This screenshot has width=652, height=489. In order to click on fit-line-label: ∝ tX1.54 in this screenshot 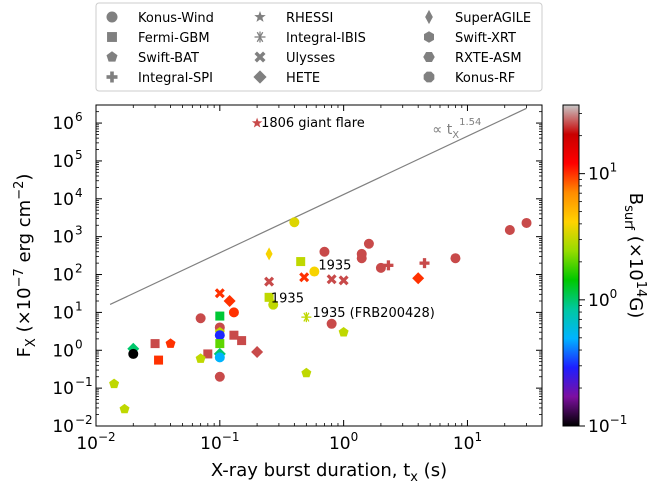, I will do `click(456, 129)`.